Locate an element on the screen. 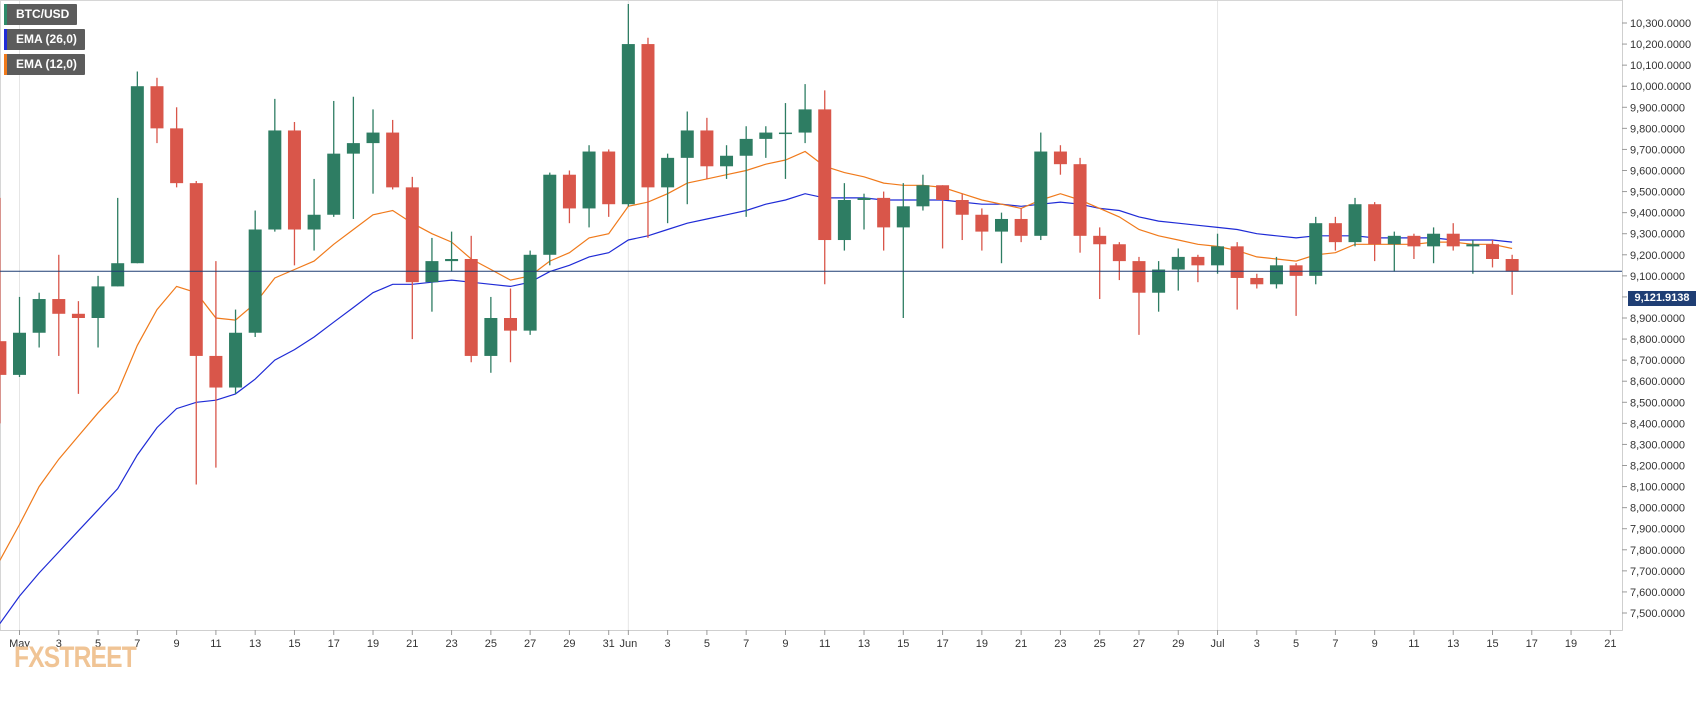 This screenshot has height=712, width=1707. x-tick-label: 25 is located at coordinates (1100, 644).